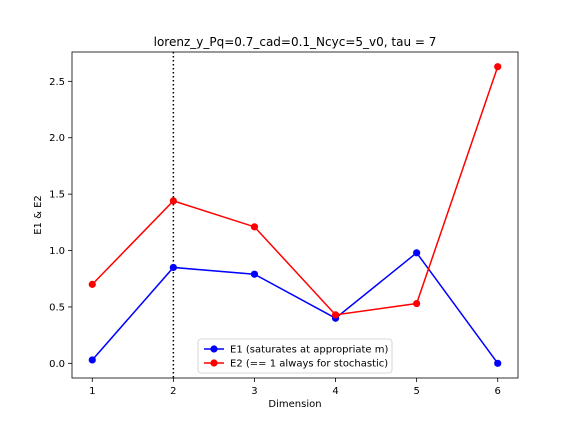  I want to click on y-tick-label: 2.5, so click(57, 82).